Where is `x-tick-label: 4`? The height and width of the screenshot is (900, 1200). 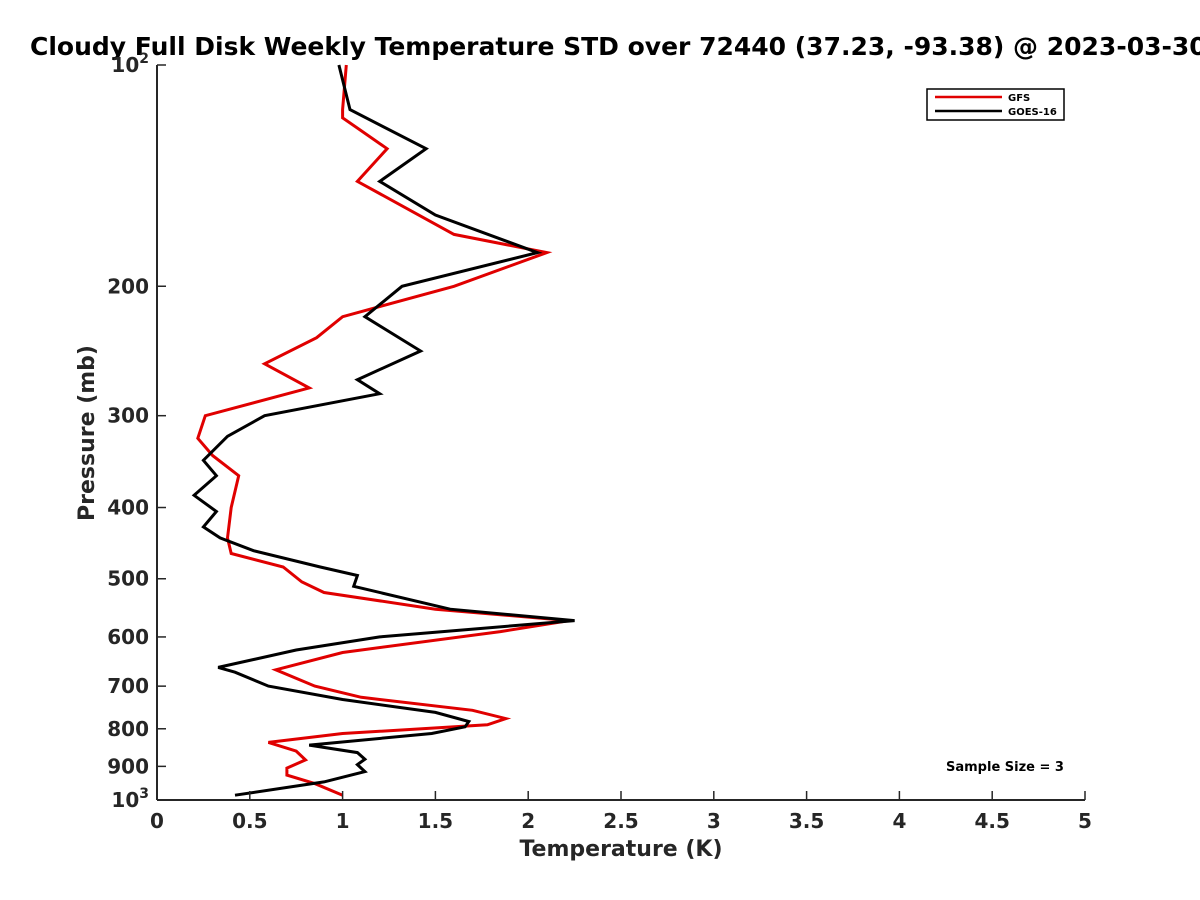
x-tick-label: 4 is located at coordinates (899, 821).